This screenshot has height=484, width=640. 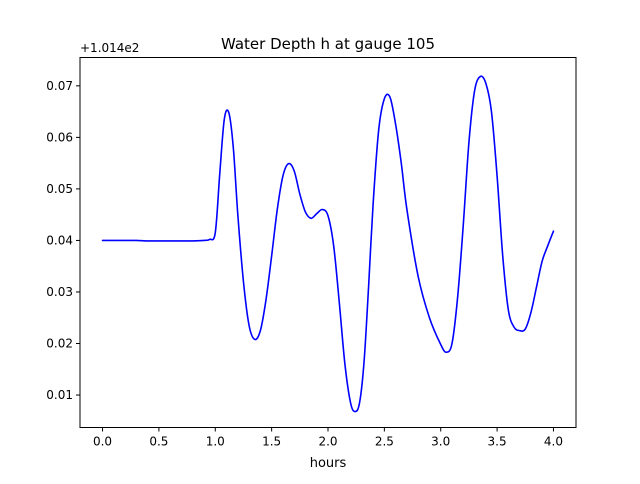 I want to click on x-tick-label: 2.0, so click(x=327, y=442).